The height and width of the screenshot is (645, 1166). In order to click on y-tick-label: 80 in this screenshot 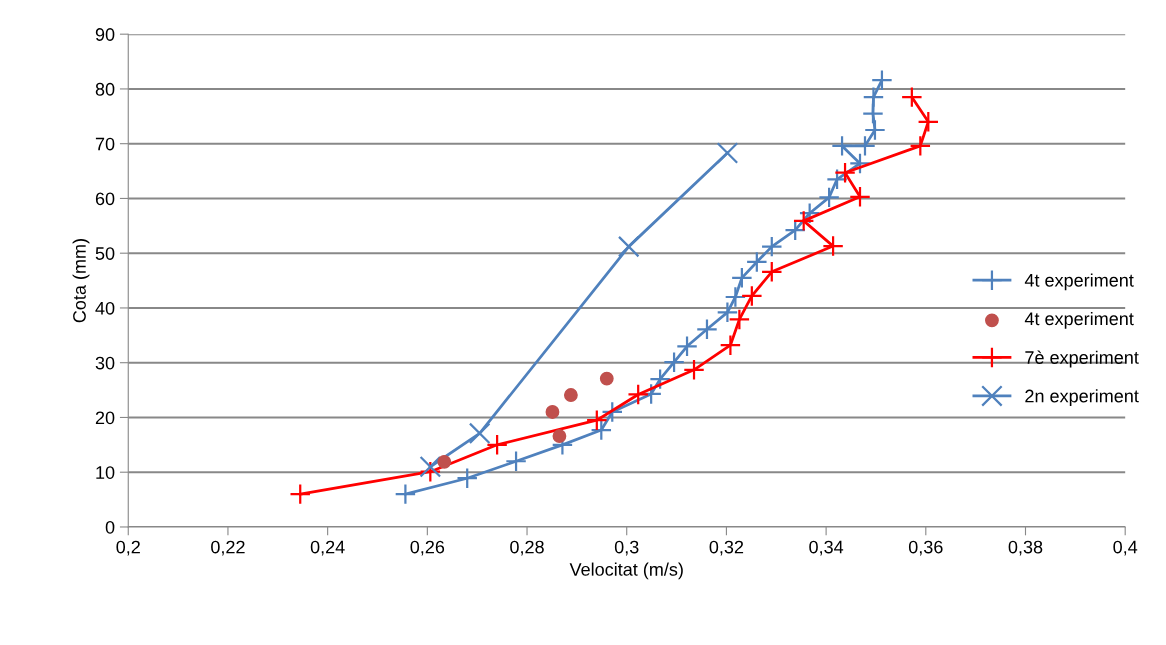, I will do `click(105, 89)`.